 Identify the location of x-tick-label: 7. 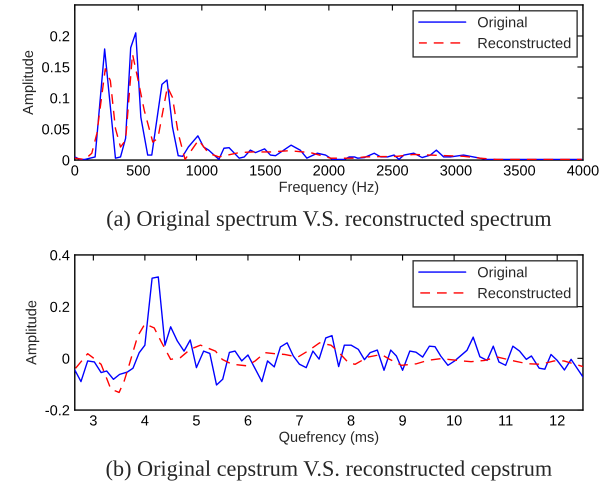
(299, 420).